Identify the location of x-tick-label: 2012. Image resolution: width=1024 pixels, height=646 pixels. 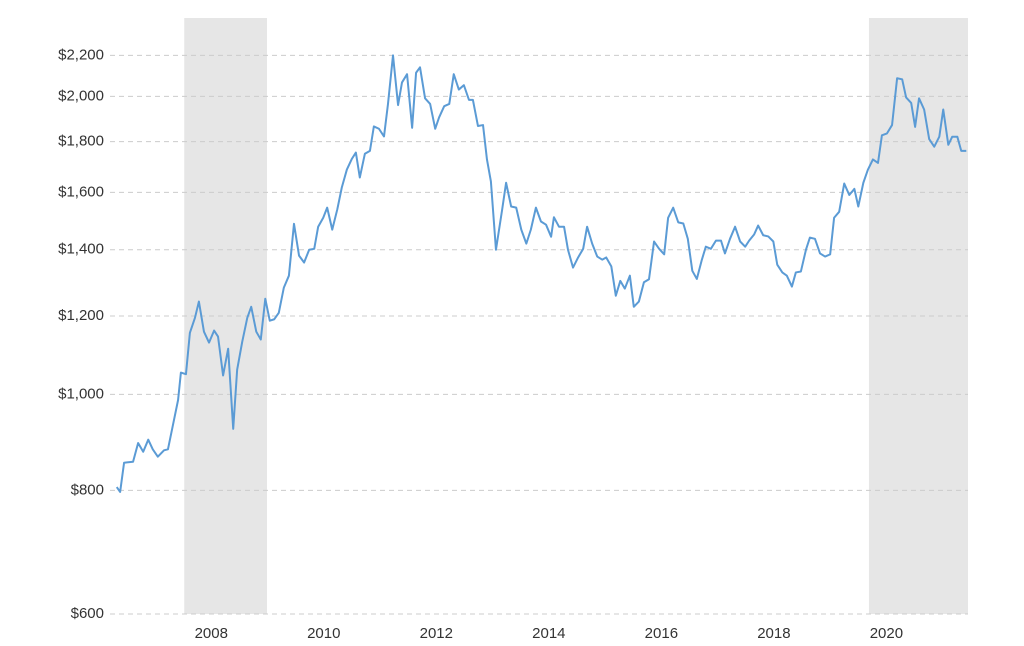
(436, 633).